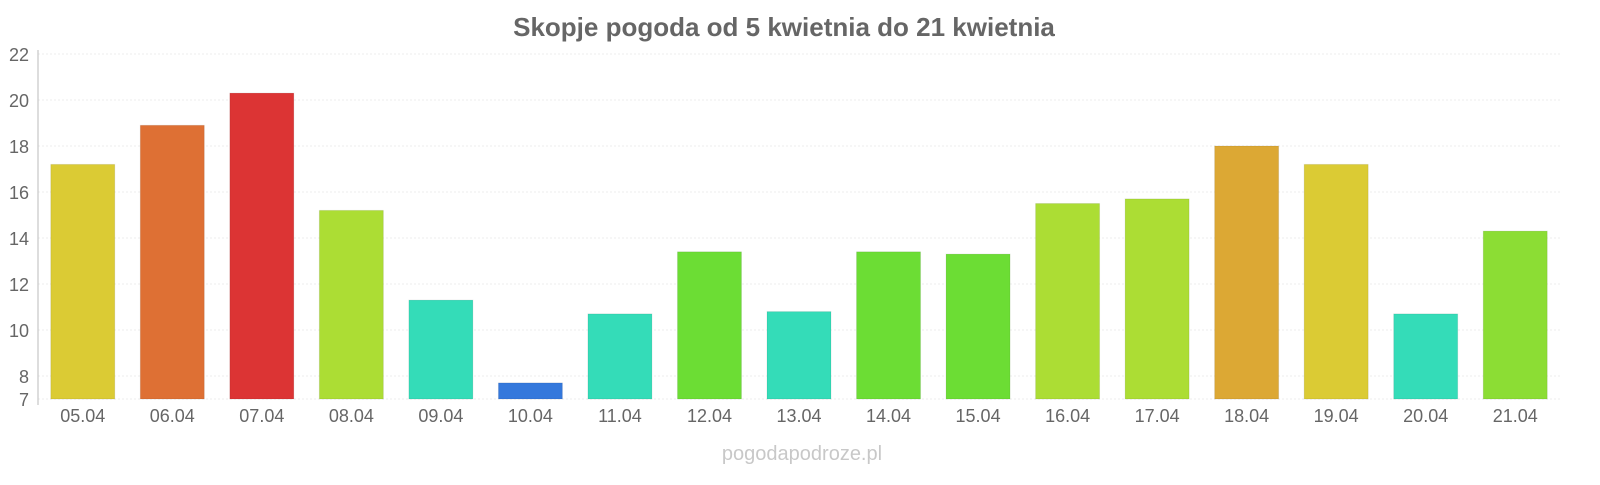 Image resolution: width=1600 pixels, height=485 pixels. What do you see at coordinates (19, 285) in the screenshot?
I see `y-tick-label: 12` at bounding box center [19, 285].